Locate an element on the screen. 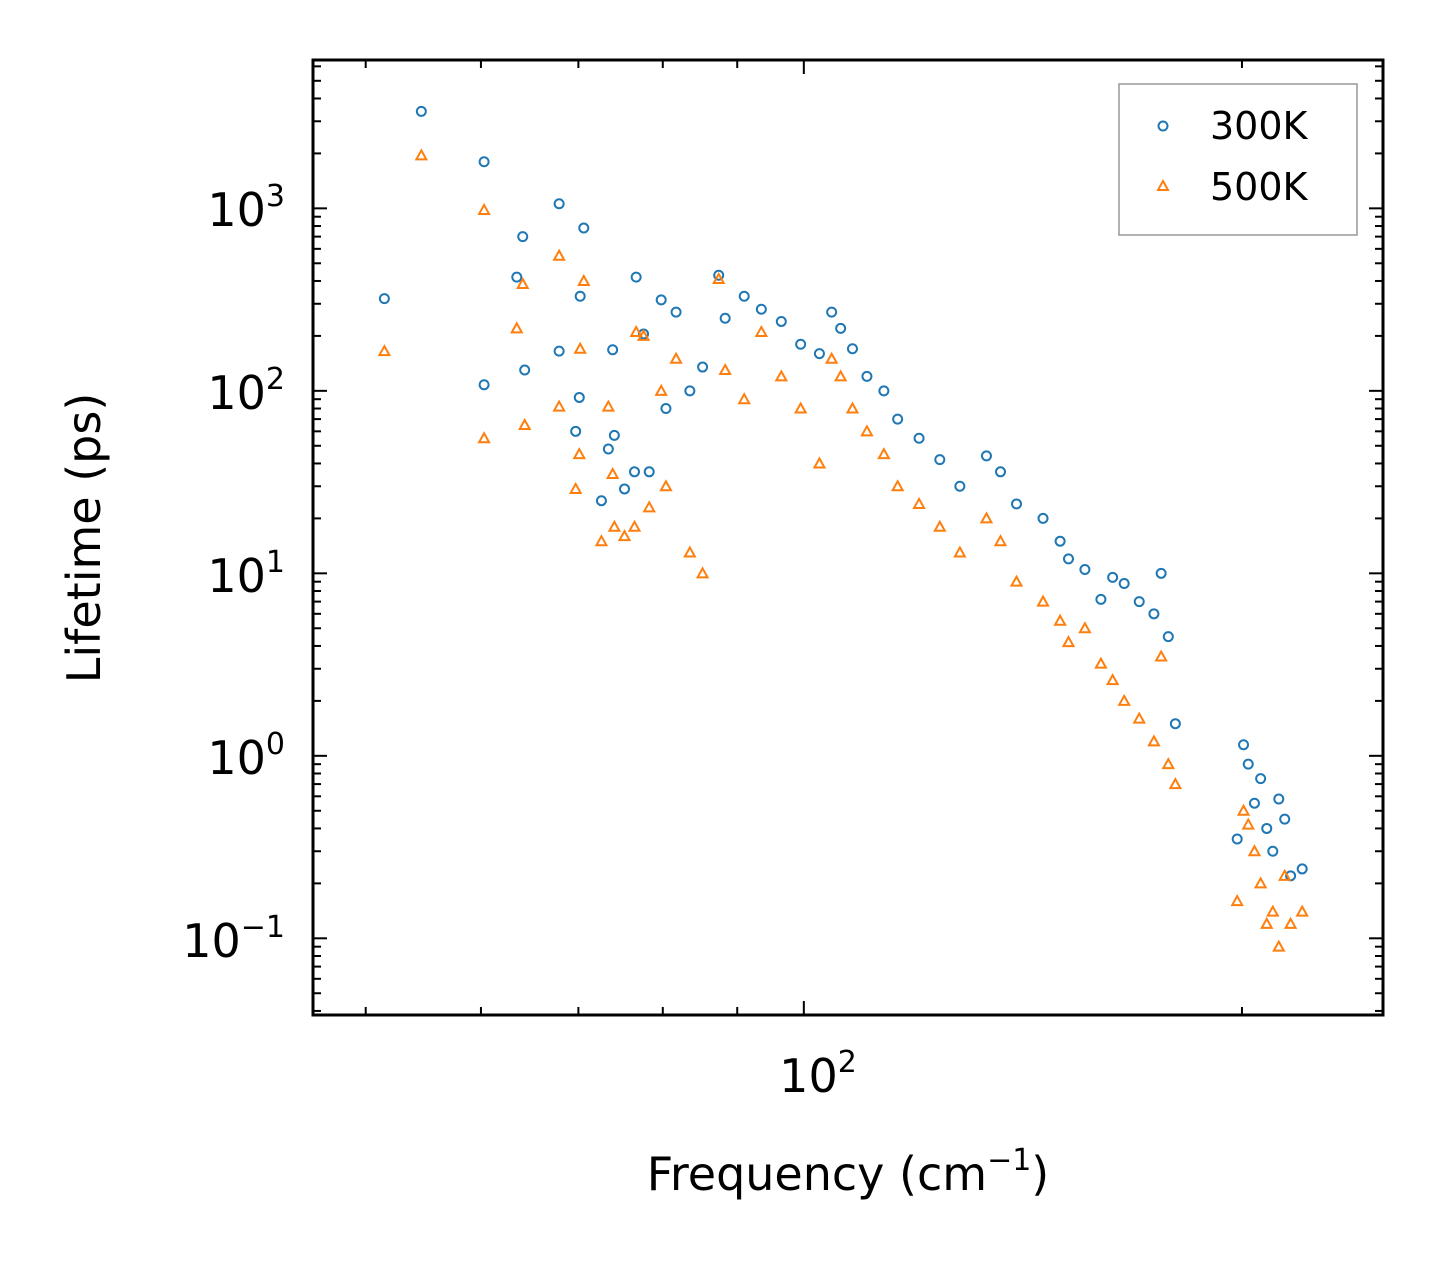  legend-label-500k: 500K is located at coordinates (1259, 187).